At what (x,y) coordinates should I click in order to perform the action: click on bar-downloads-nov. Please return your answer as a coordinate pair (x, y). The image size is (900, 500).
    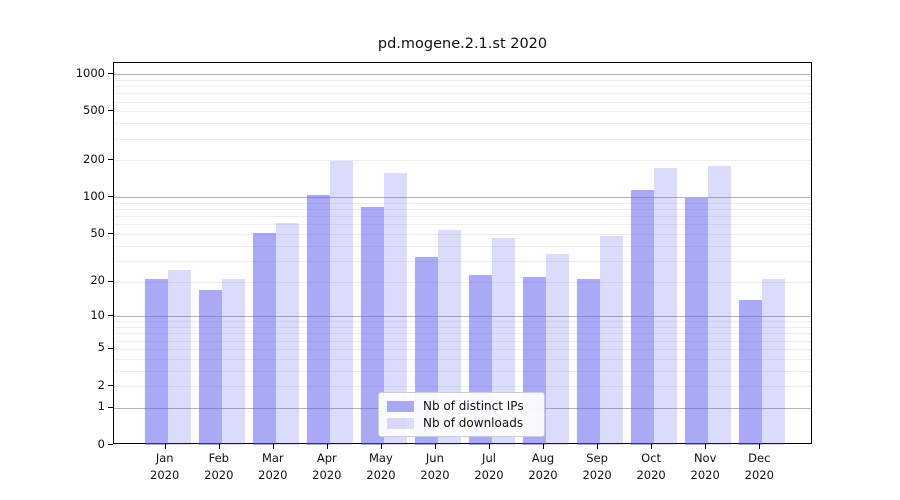
    Looking at the image, I should click on (720, 305).